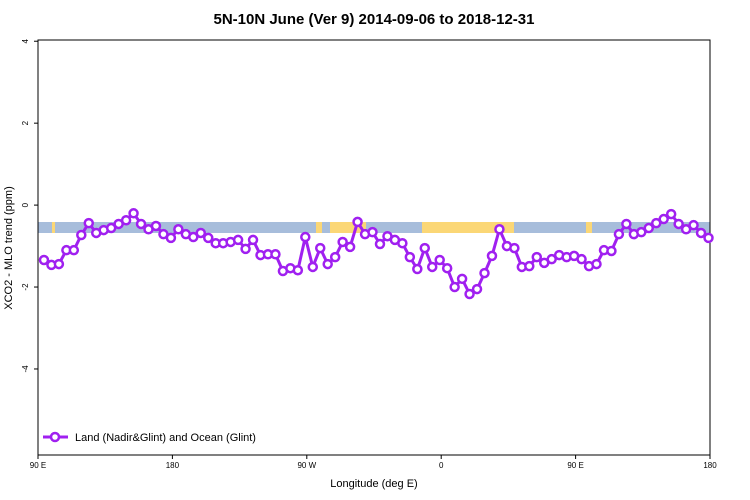  What do you see at coordinates (306, 465) in the screenshot?
I see `x-tick-label: 90 W` at bounding box center [306, 465].